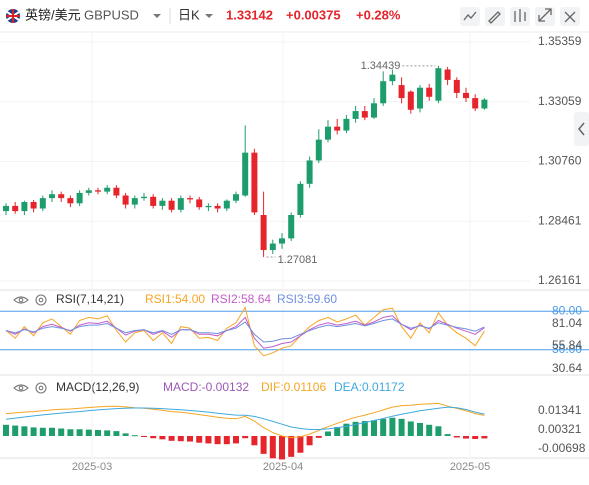  I want to click on y-tick-label: 1.26161, so click(560, 280).